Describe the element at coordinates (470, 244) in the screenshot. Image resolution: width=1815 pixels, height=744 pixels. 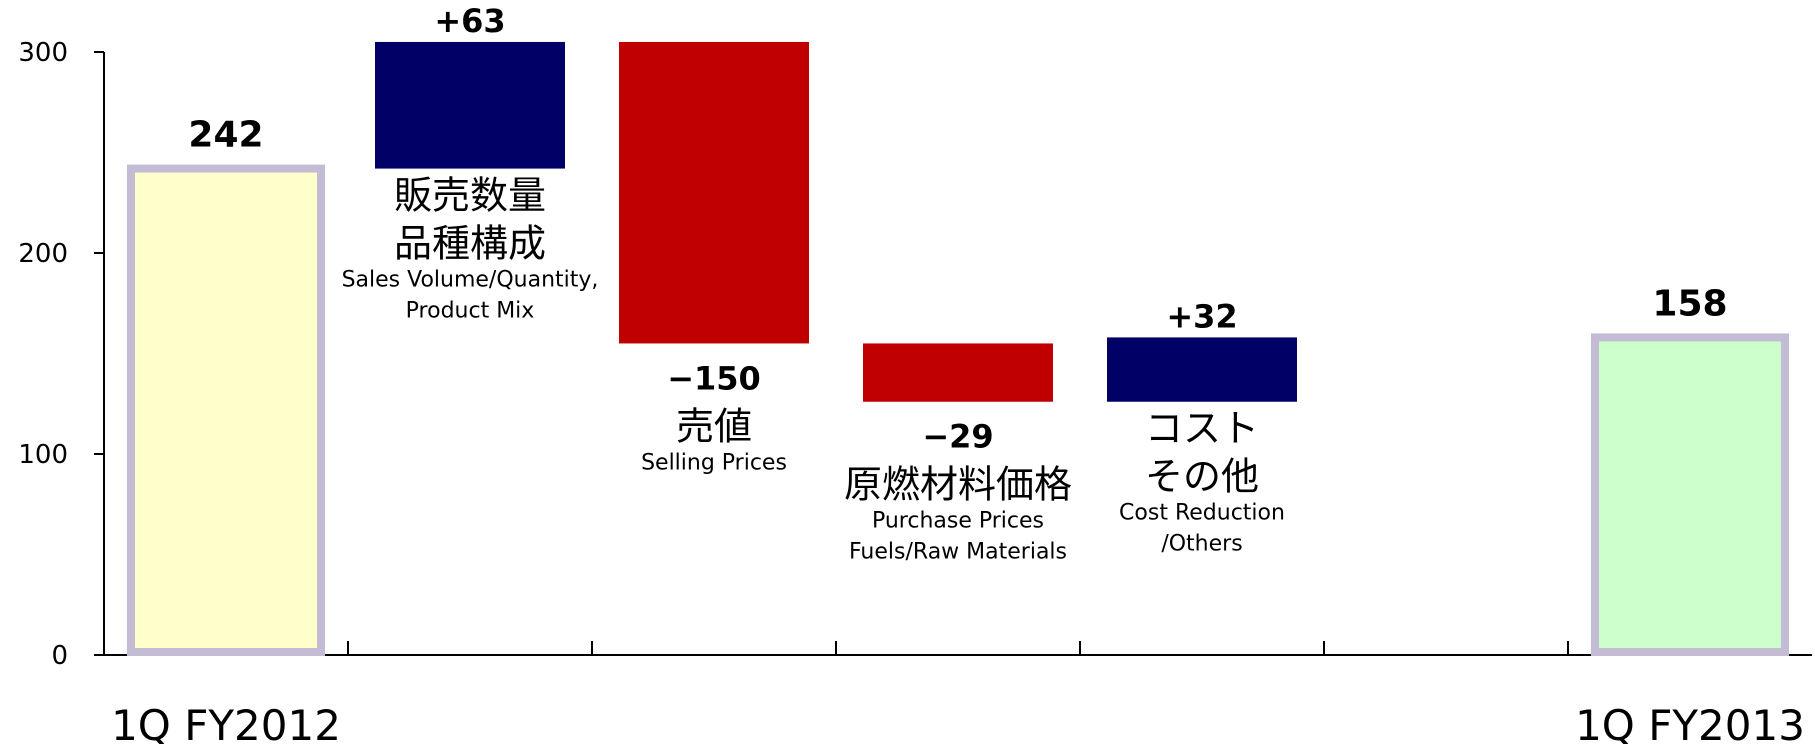
I see `step-jp-label: 品種構成` at that location.